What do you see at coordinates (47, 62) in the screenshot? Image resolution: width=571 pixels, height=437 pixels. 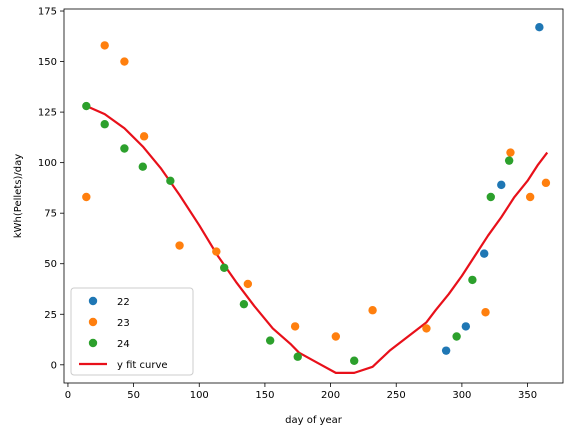 I see `y-tick-label: 150` at bounding box center [47, 62].